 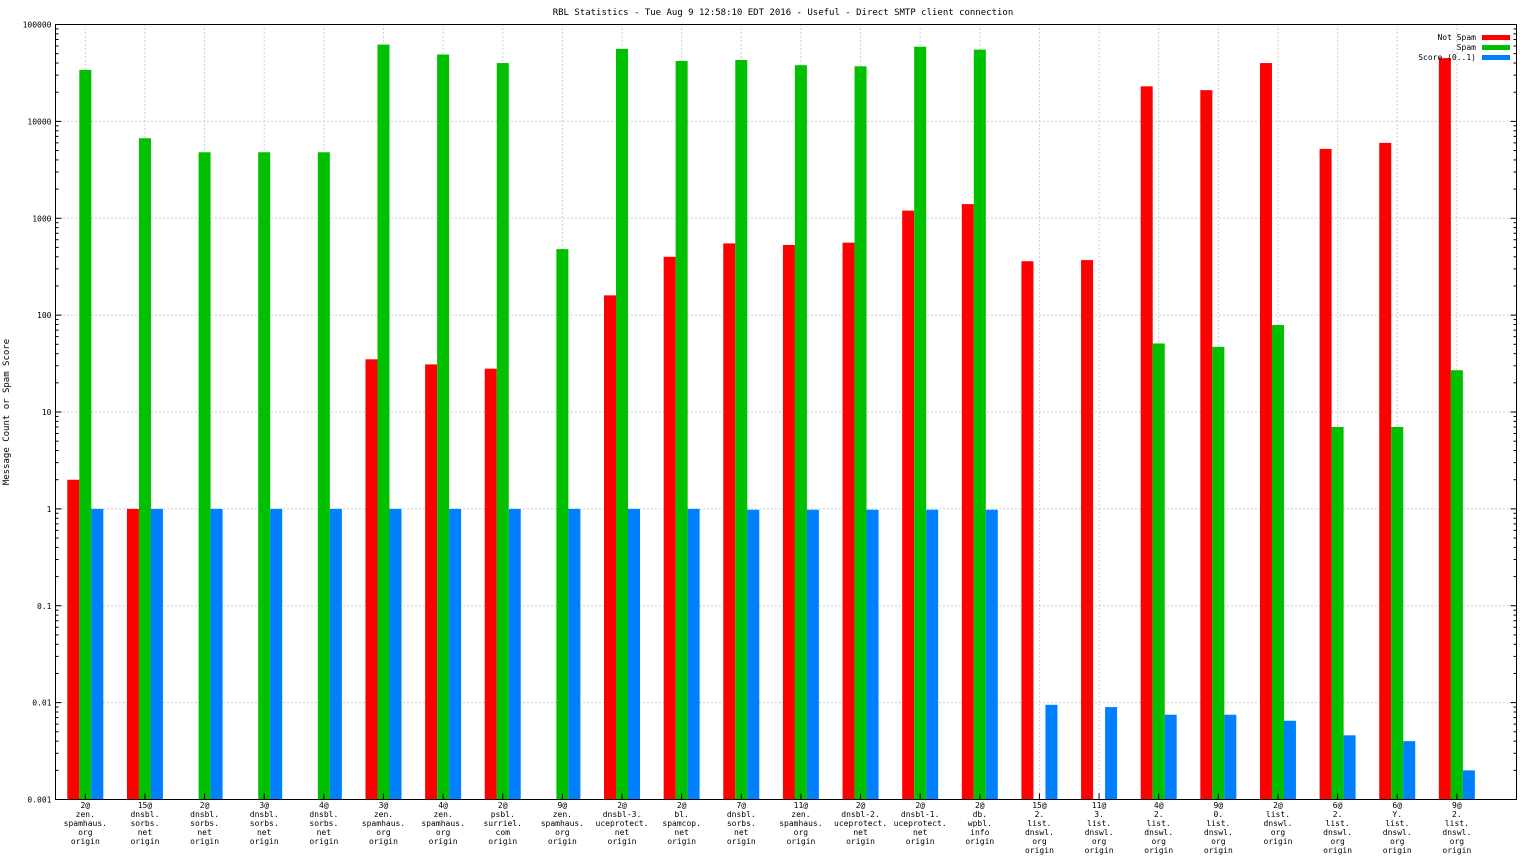 I want to click on y-tick-label: 10000, so click(x=39, y=121).